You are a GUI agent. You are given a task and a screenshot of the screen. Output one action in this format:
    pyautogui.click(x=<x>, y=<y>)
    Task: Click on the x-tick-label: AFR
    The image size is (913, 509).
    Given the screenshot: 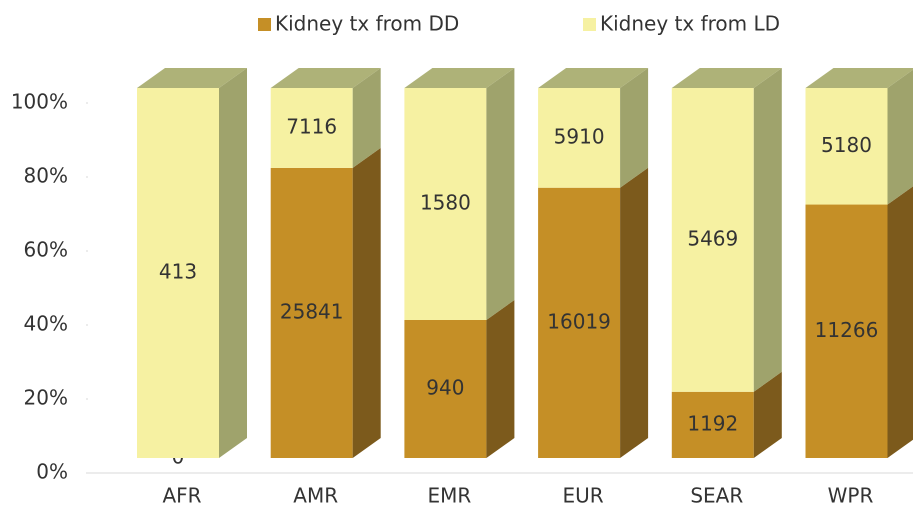 What is the action you would take?
    pyautogui.click(x=181, y=496)
    